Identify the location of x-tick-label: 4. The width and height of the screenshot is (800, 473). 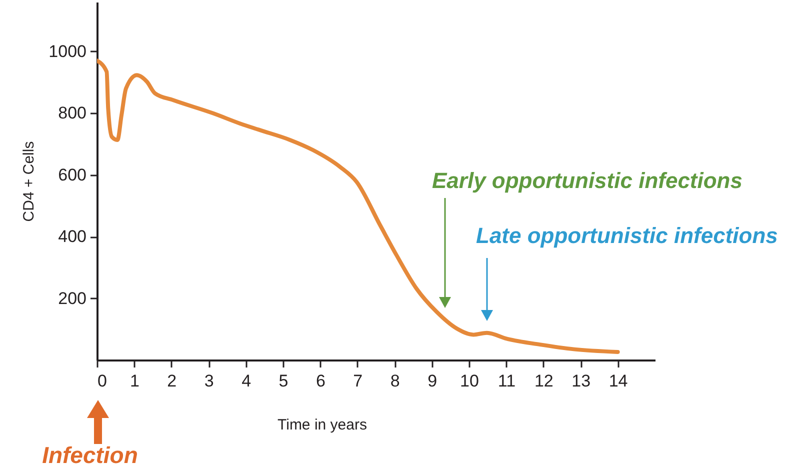
(247, 381).